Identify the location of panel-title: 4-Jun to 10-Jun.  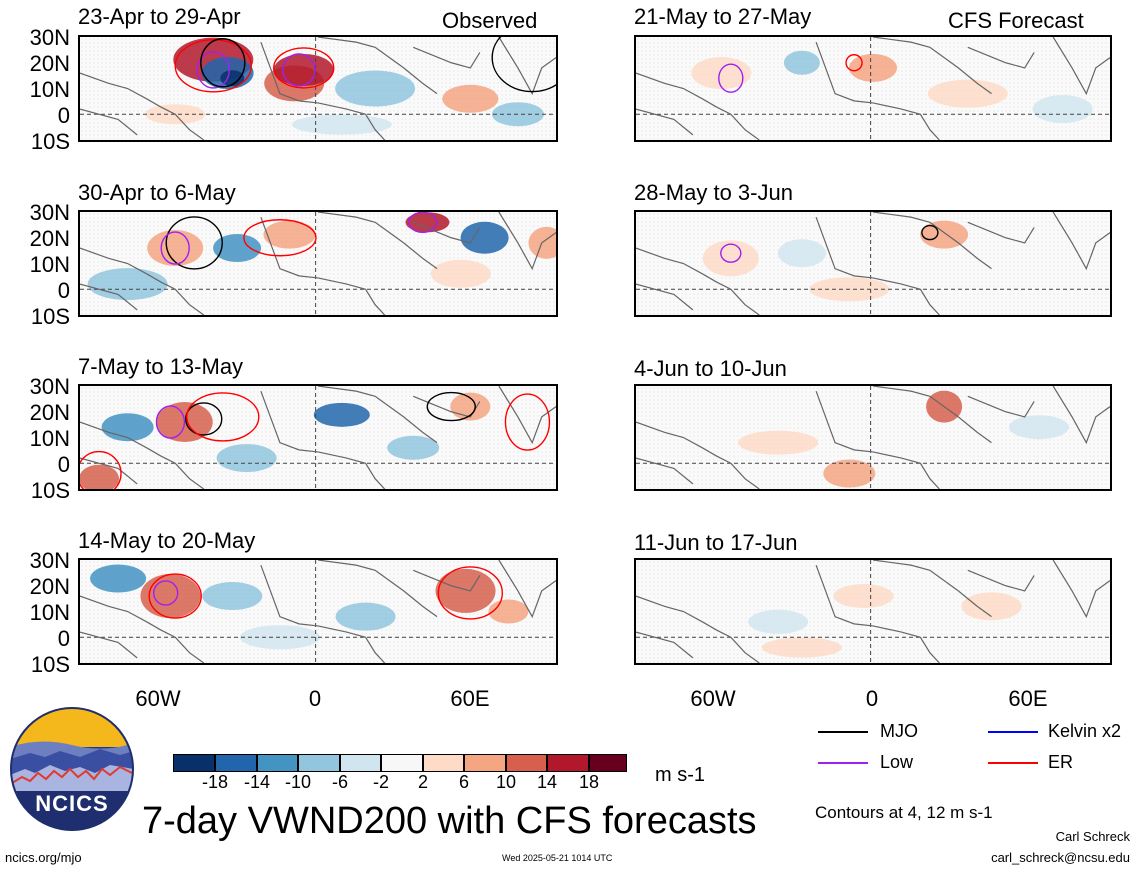
(710, 368).